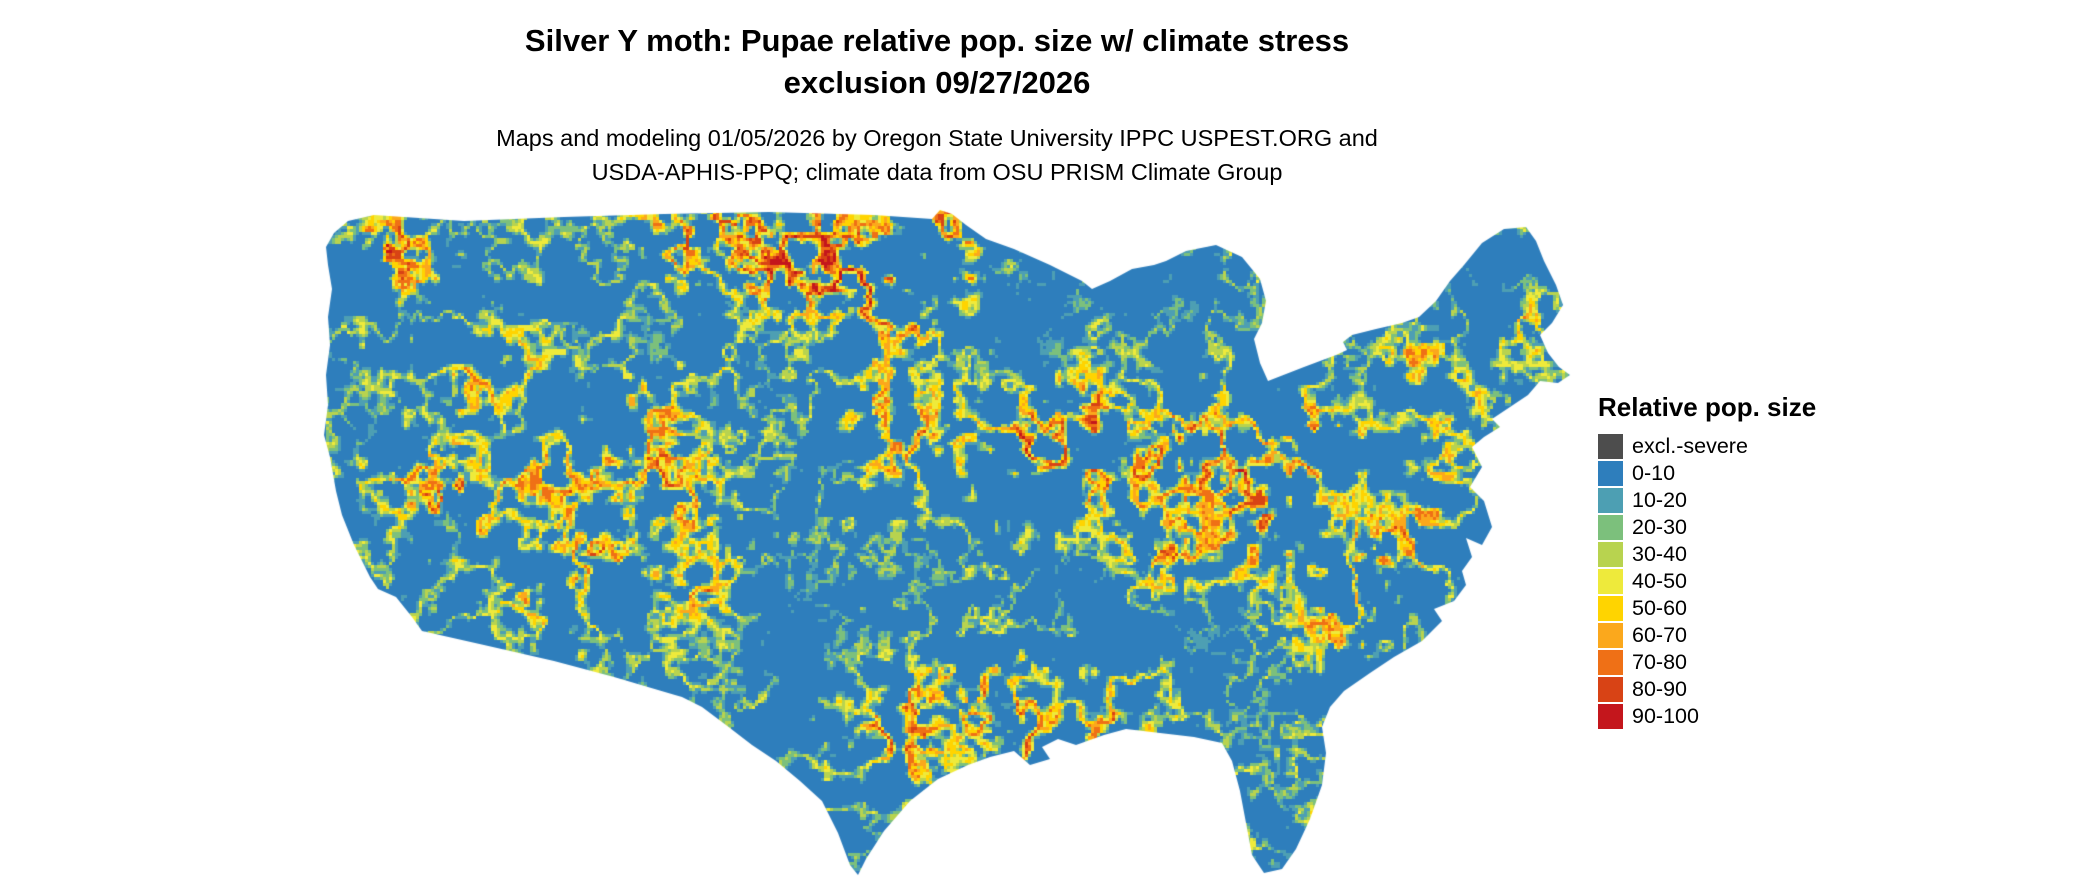 Image resolution: width=2100 pixels, height=892 pixels. I want to click on legend-label: 70-80, so click(1659, 662).